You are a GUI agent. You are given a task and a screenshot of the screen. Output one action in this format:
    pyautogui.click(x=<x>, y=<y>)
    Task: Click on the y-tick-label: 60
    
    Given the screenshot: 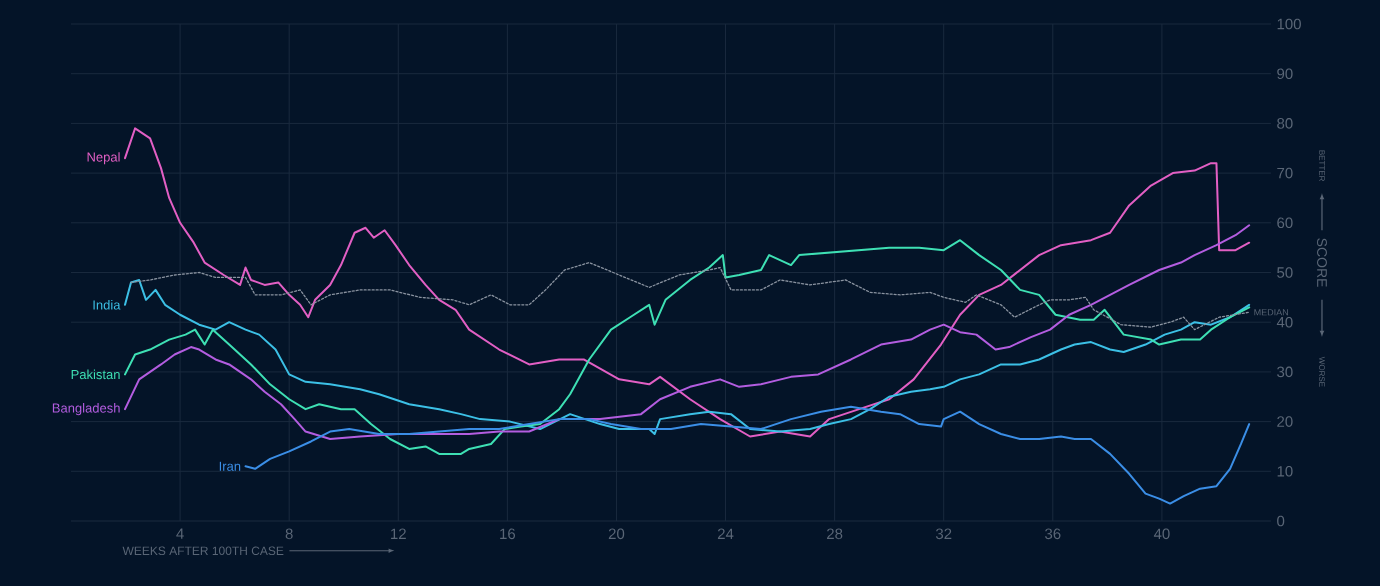 What is the action you would take?
    pyautogui.click(x=1285, y=223)
    